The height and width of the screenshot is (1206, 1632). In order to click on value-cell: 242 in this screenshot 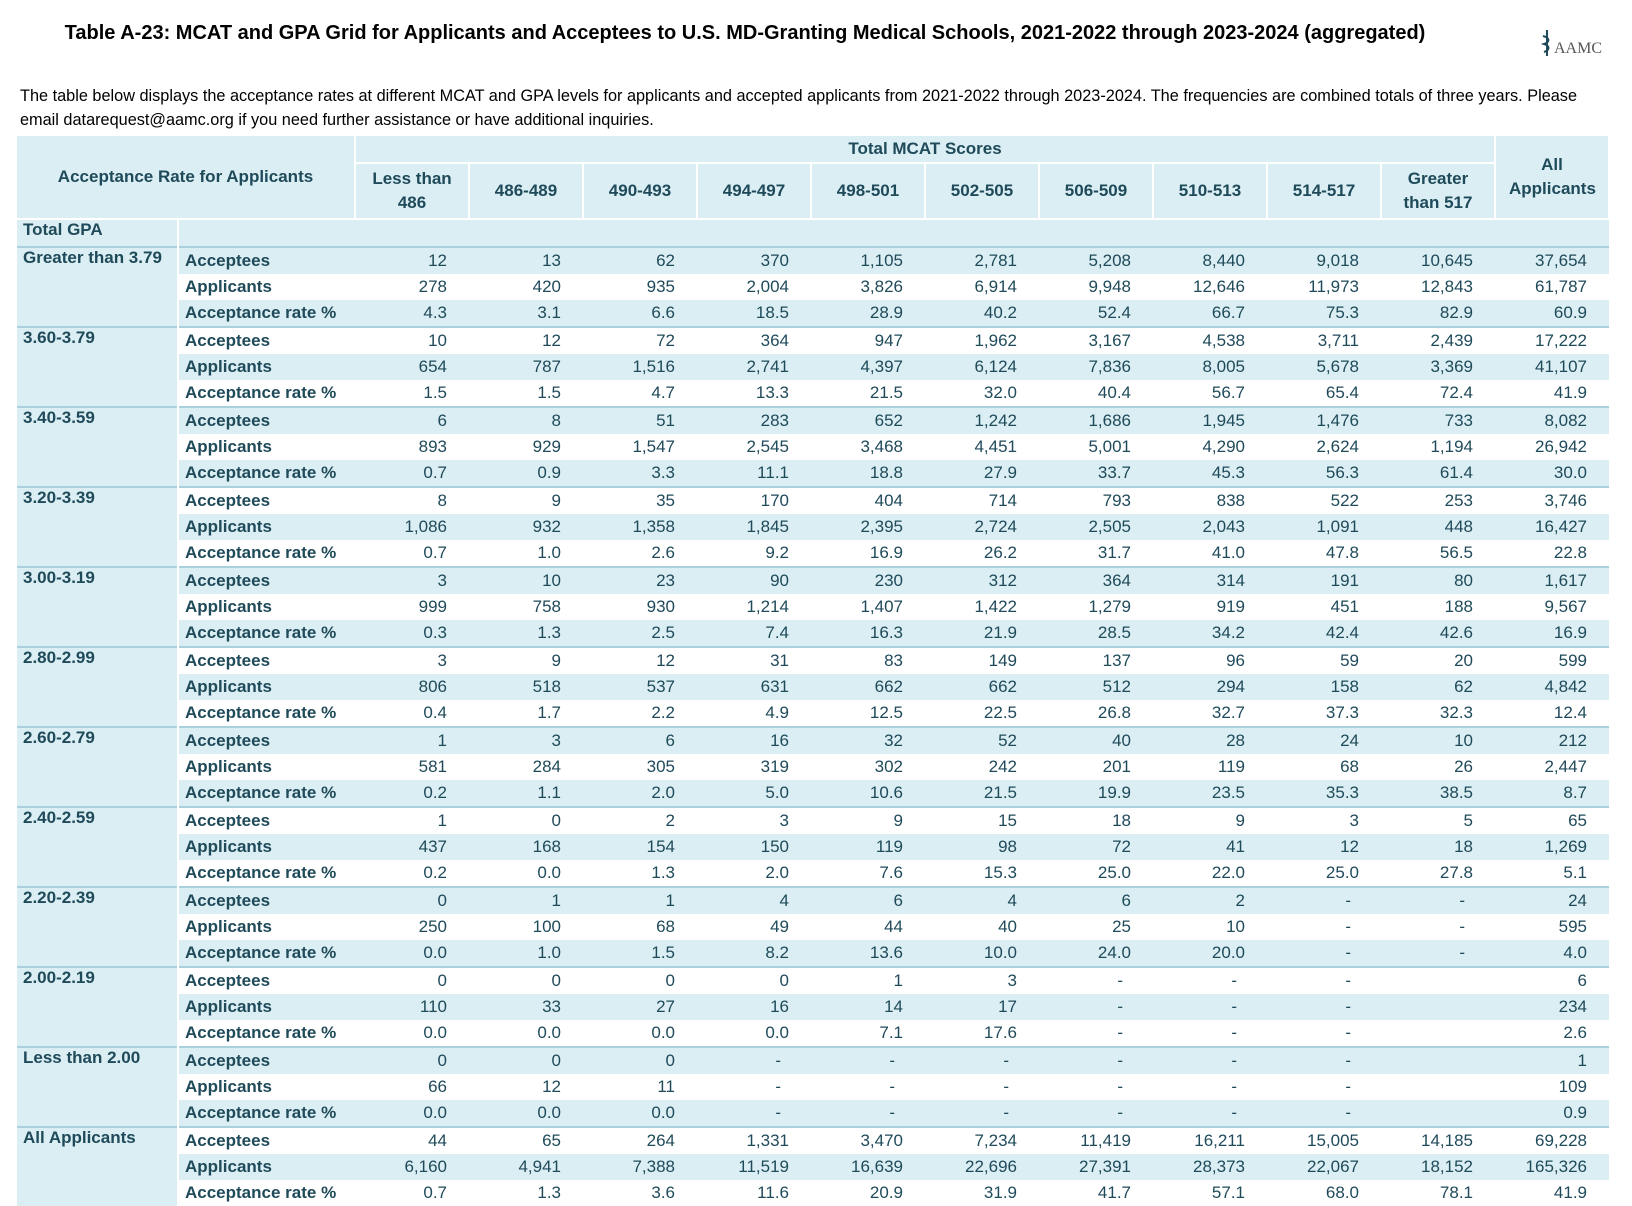, I will do `click(1002, 766)`.